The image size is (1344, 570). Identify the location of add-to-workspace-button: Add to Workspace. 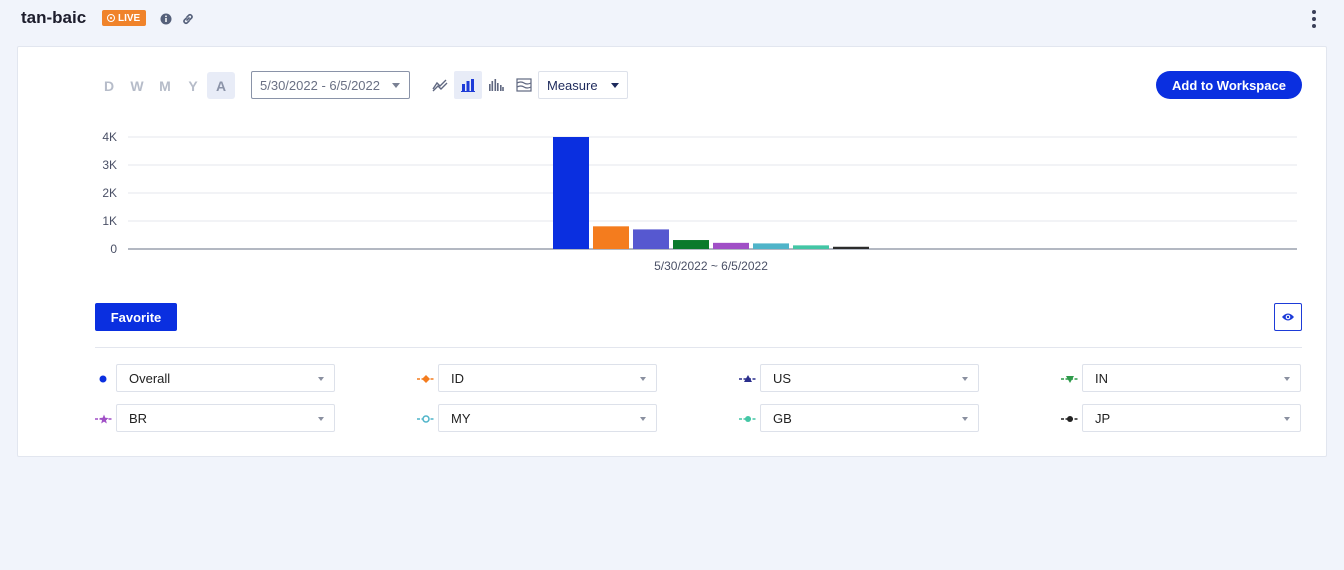
(1229, 85).